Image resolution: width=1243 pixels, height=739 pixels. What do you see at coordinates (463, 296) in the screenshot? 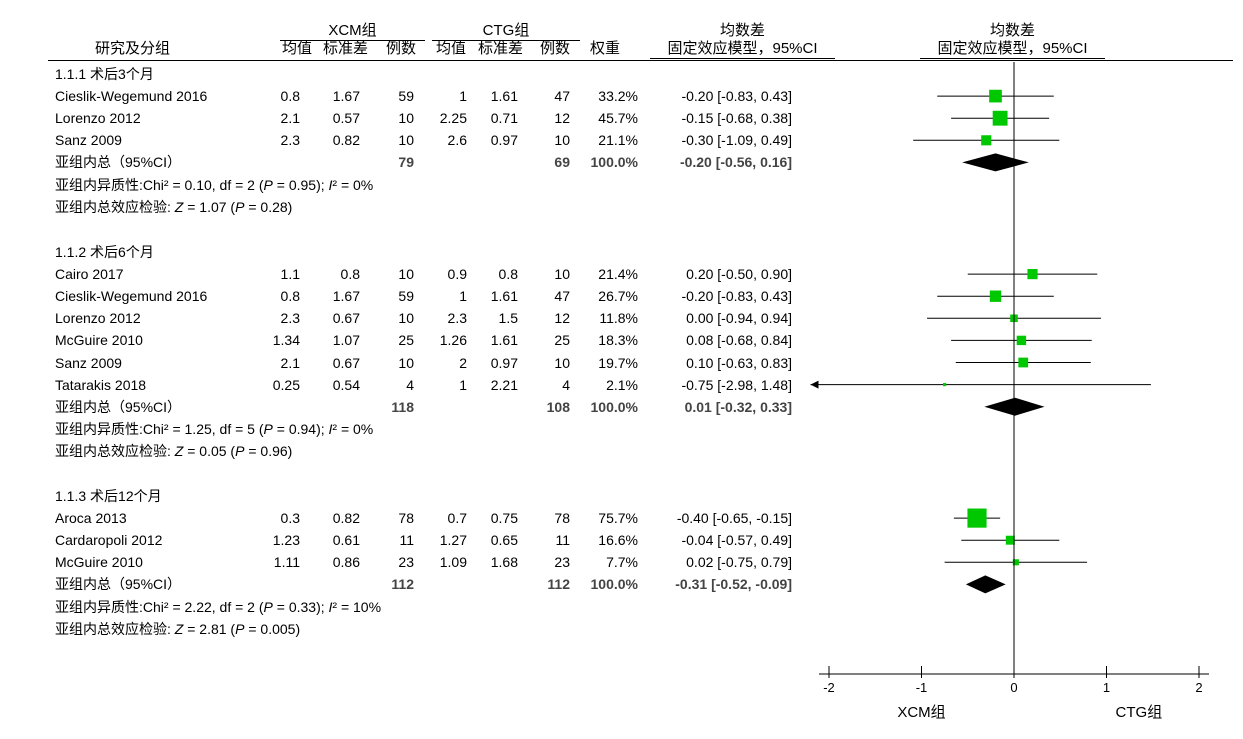
I see `cell-m2: 1` at bounding box center [463, 296].